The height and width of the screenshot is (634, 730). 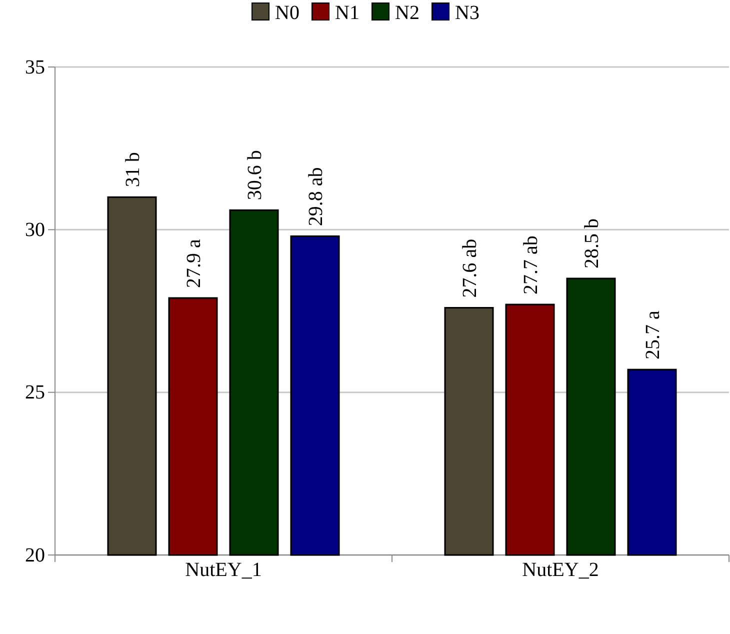 I want to click on y-tick-label: 35, so click(x=35, y=67).